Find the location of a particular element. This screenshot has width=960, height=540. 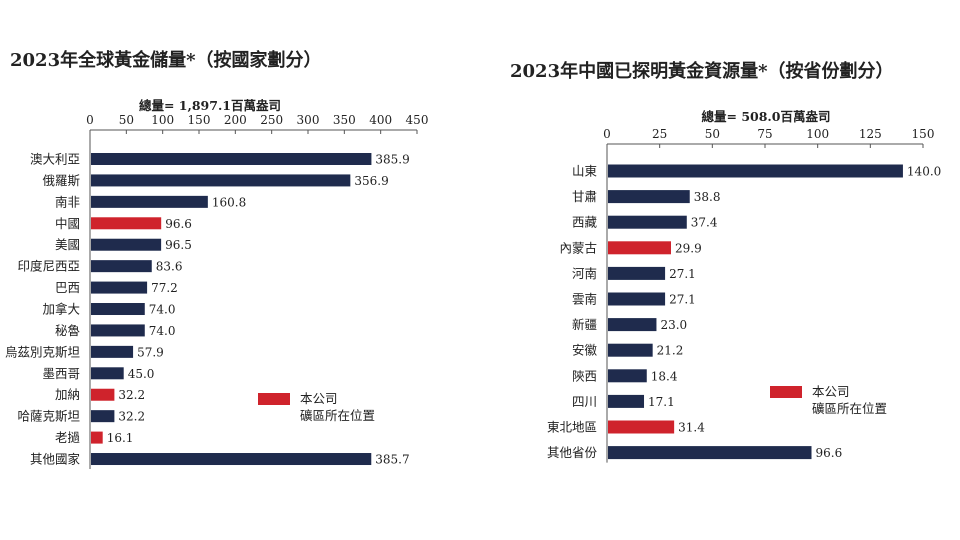

category-label: 俄羅斯 is located at coordinates (61, 180).